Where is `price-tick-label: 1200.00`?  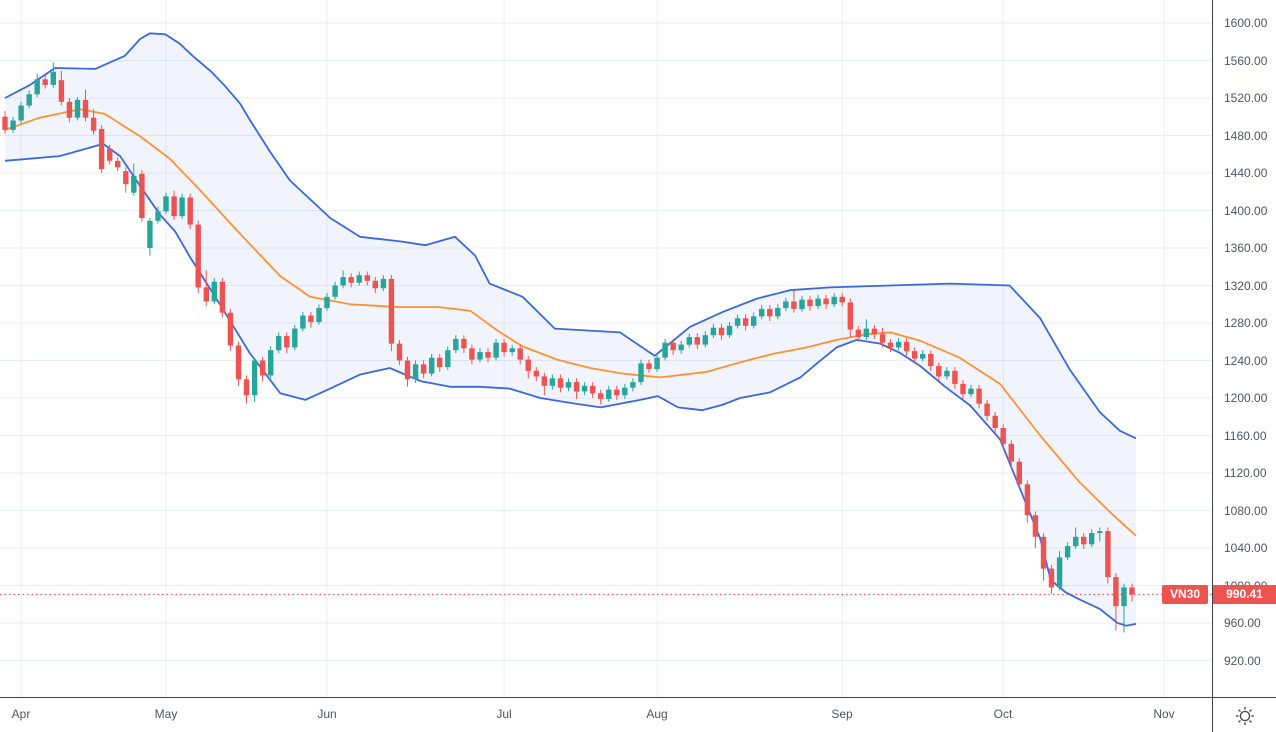 price-tick-label: 1200.00 is located at coordinates (1246, 398).